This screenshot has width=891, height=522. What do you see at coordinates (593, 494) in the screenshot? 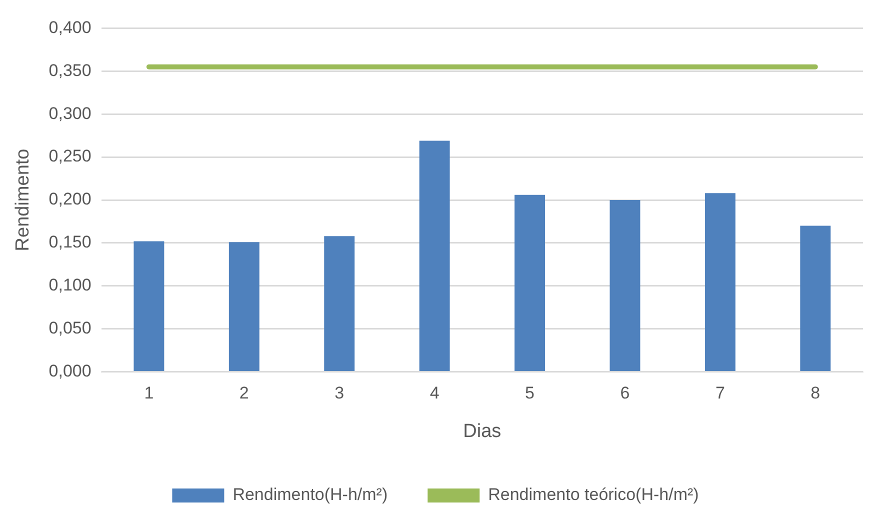
I see `legend-label: Rendimento teórico(H-h/m²)` at bounding box center [593, 494].